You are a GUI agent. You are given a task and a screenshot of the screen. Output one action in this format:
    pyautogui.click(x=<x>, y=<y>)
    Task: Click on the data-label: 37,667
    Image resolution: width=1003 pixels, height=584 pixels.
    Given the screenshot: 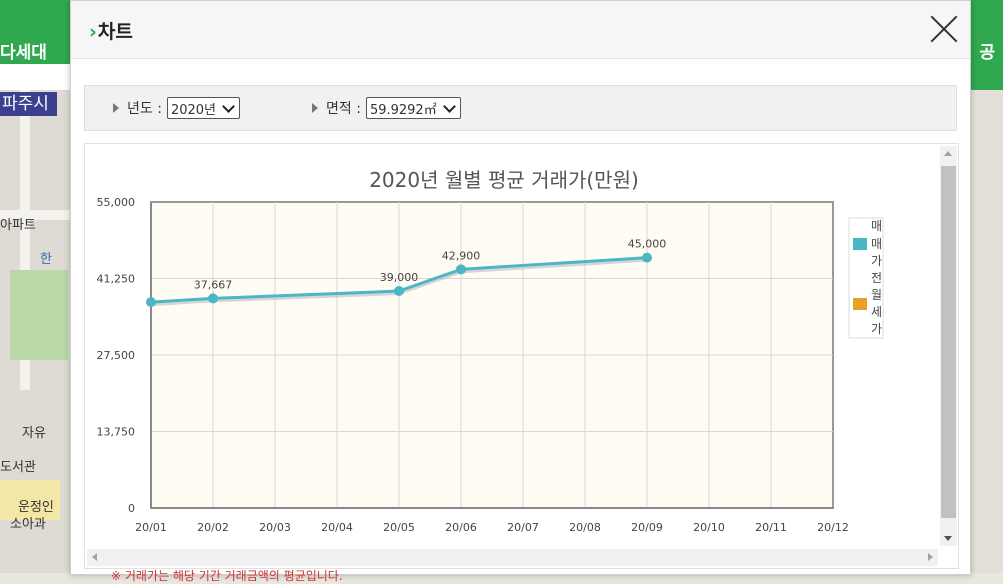 What is the action you would take?
    pyautogui.click(x=213, y=284)
    